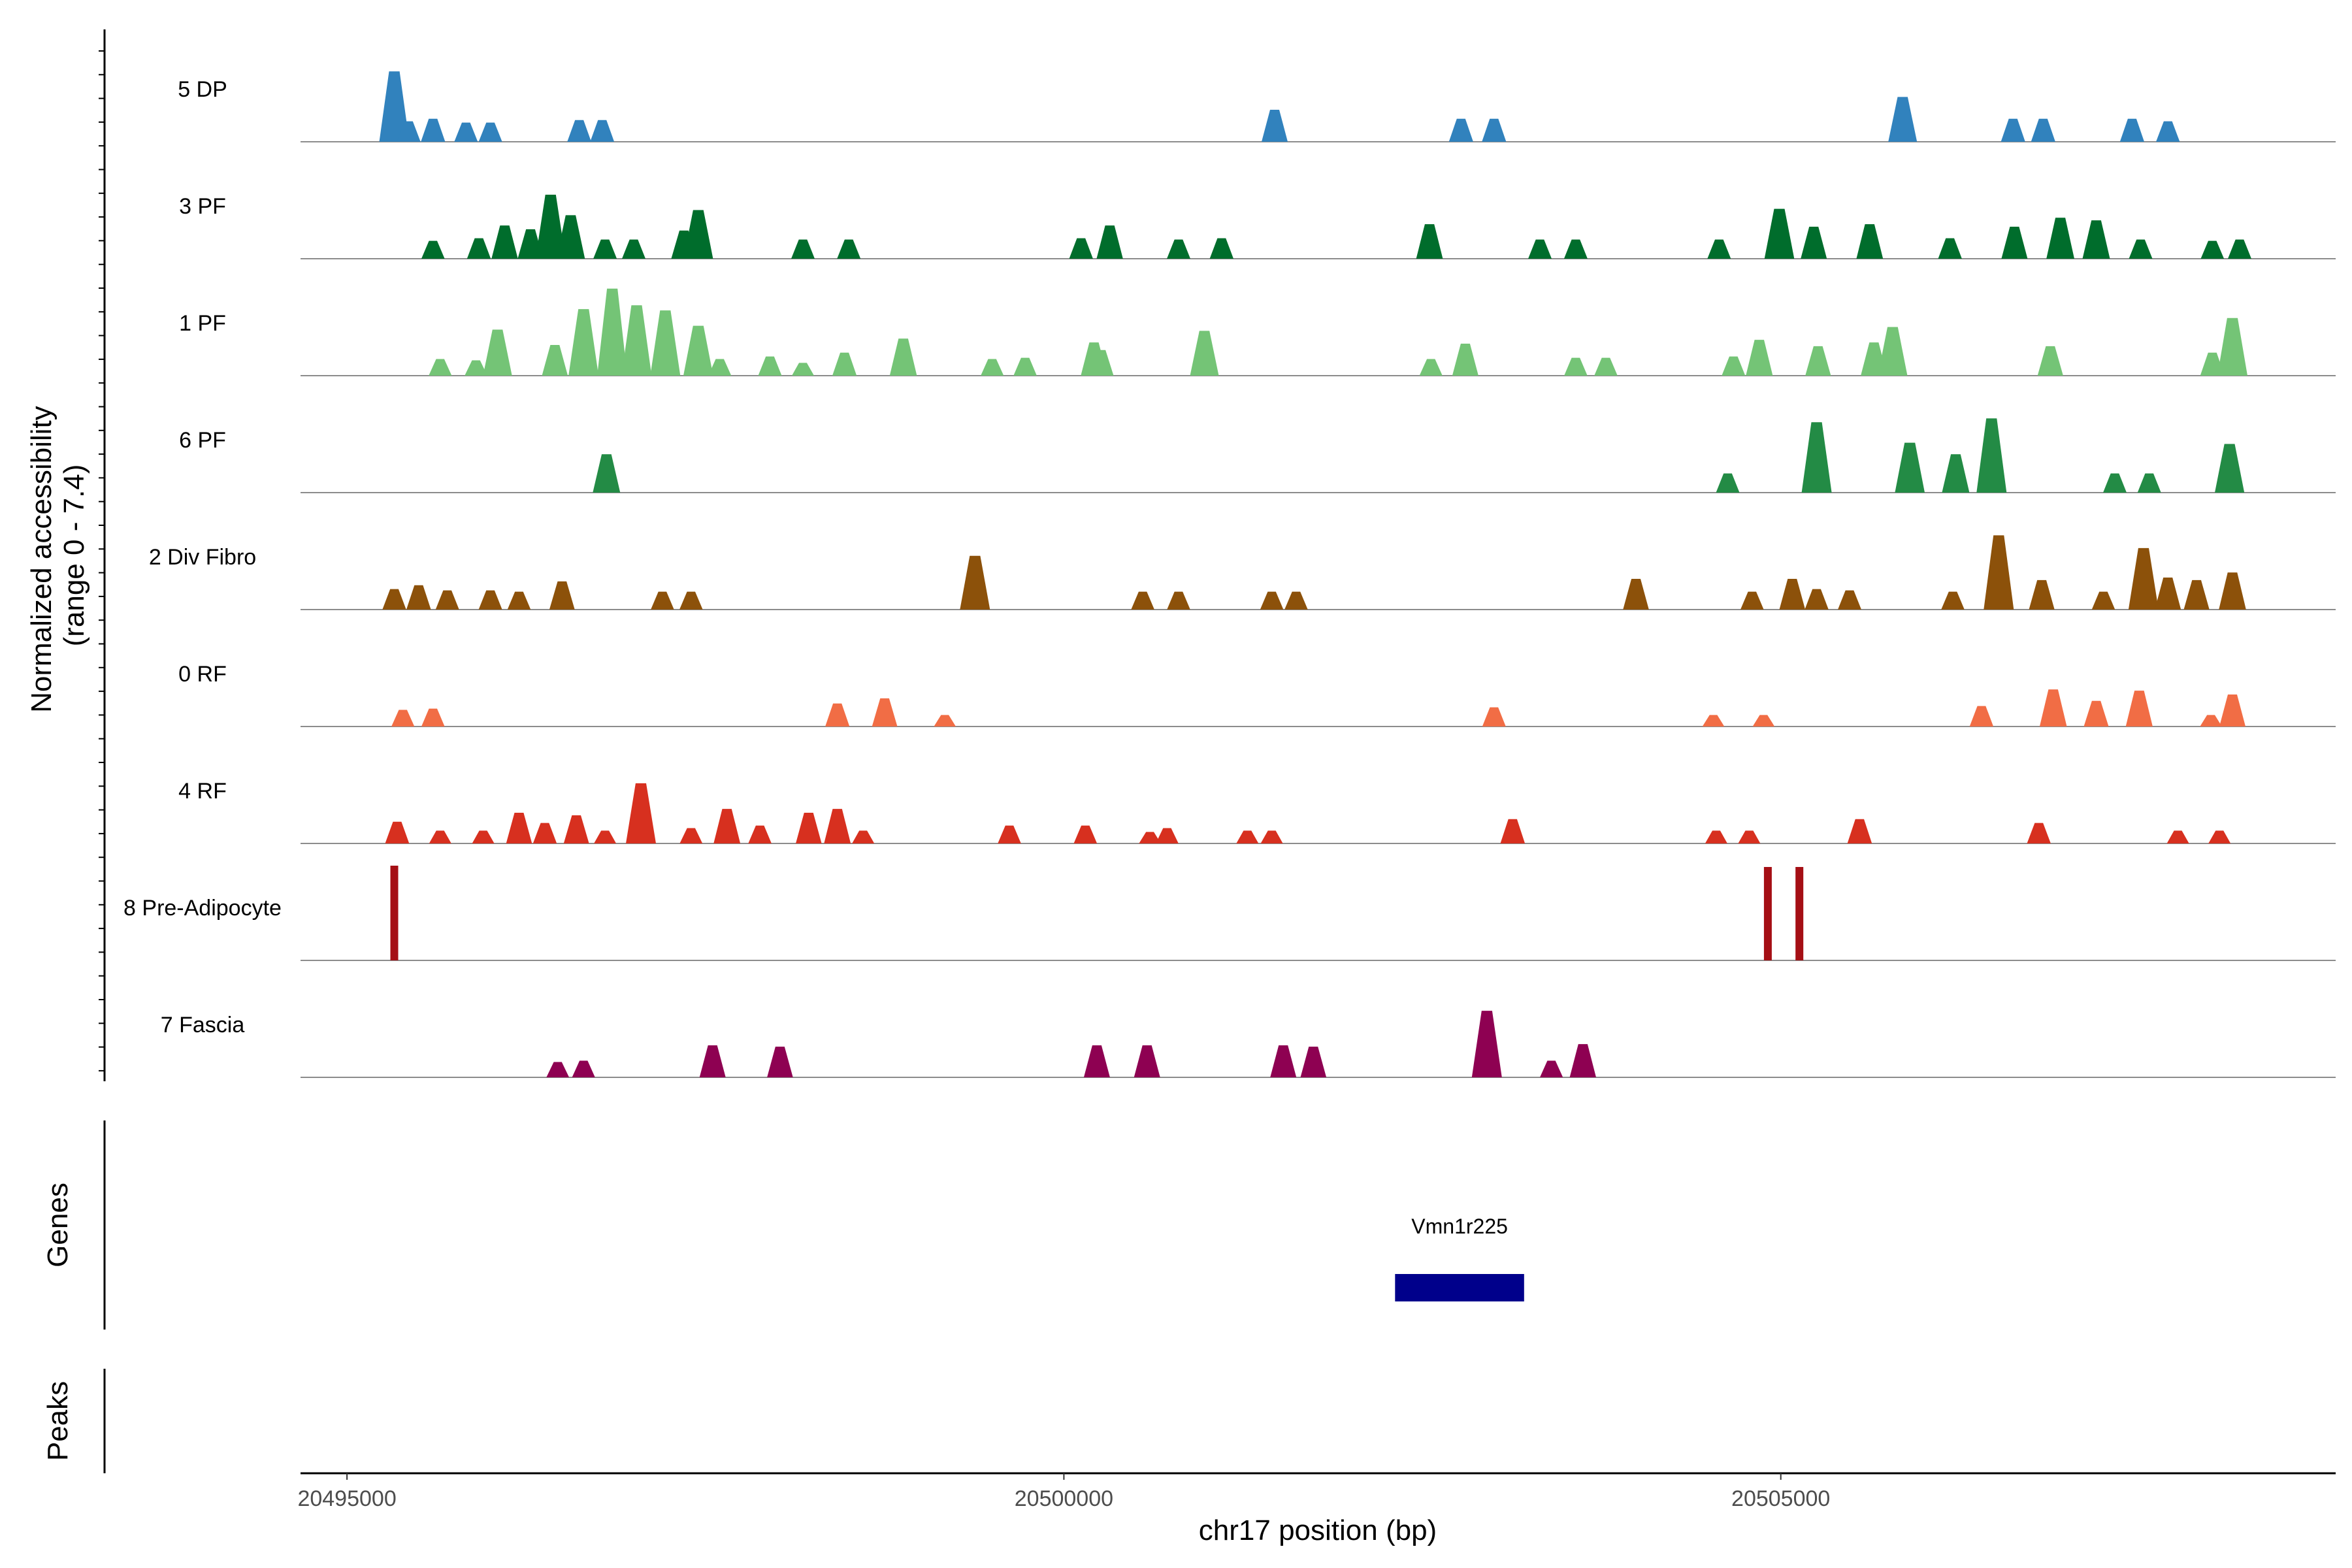  I want to click on track-3-pf: 3 PF, so click(1257, 226).